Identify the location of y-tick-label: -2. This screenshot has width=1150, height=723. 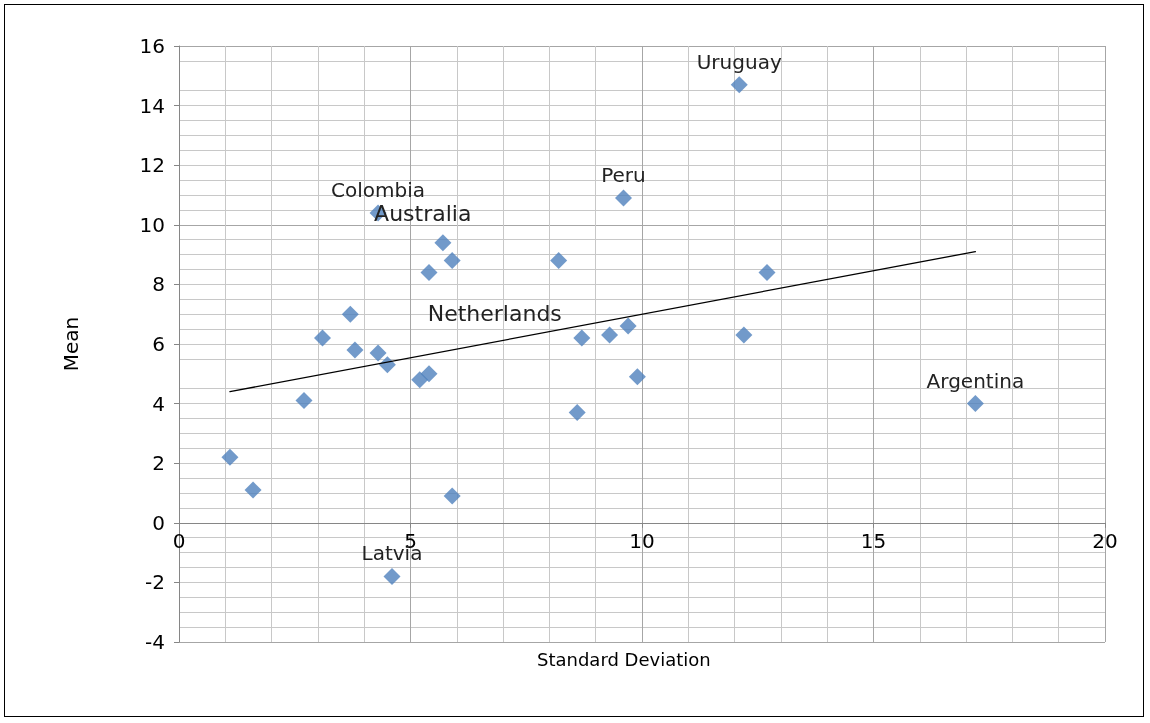
(155, 582).